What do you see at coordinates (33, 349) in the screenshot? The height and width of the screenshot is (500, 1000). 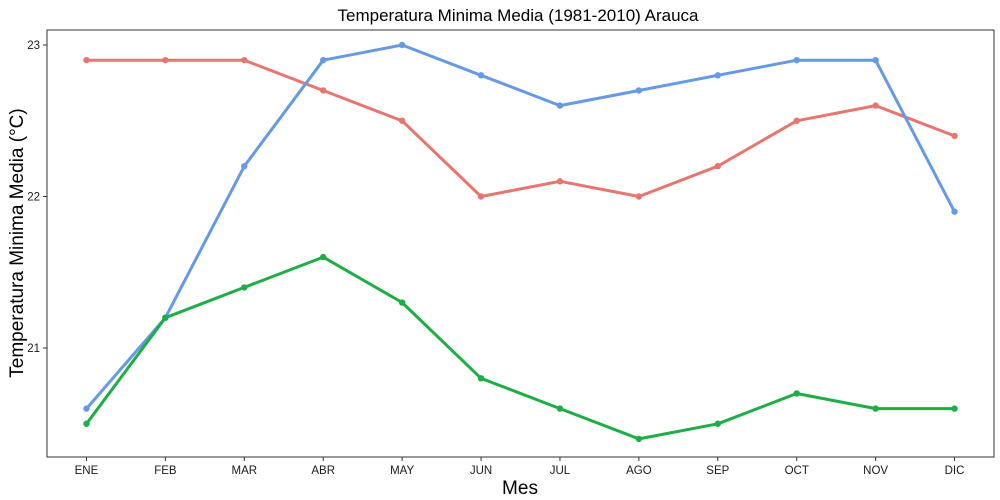 I see `y-tick-label: 21` at bounding box center [33, 349].